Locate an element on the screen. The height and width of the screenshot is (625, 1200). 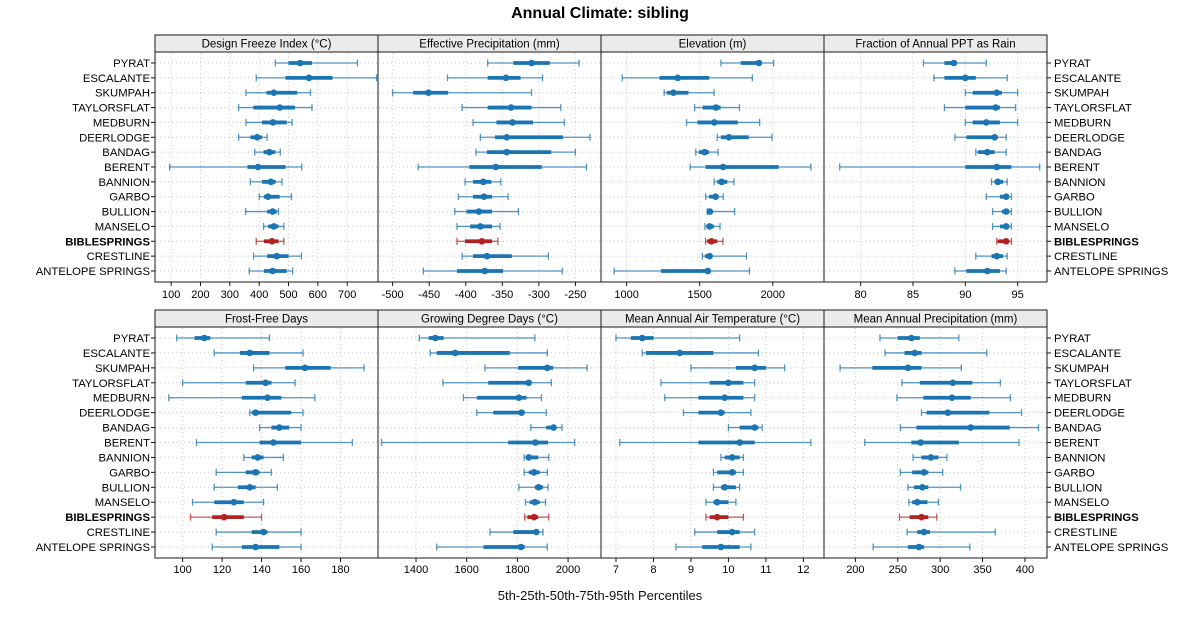
station-label-right: BANNION is located at coordinates (1079, 183).